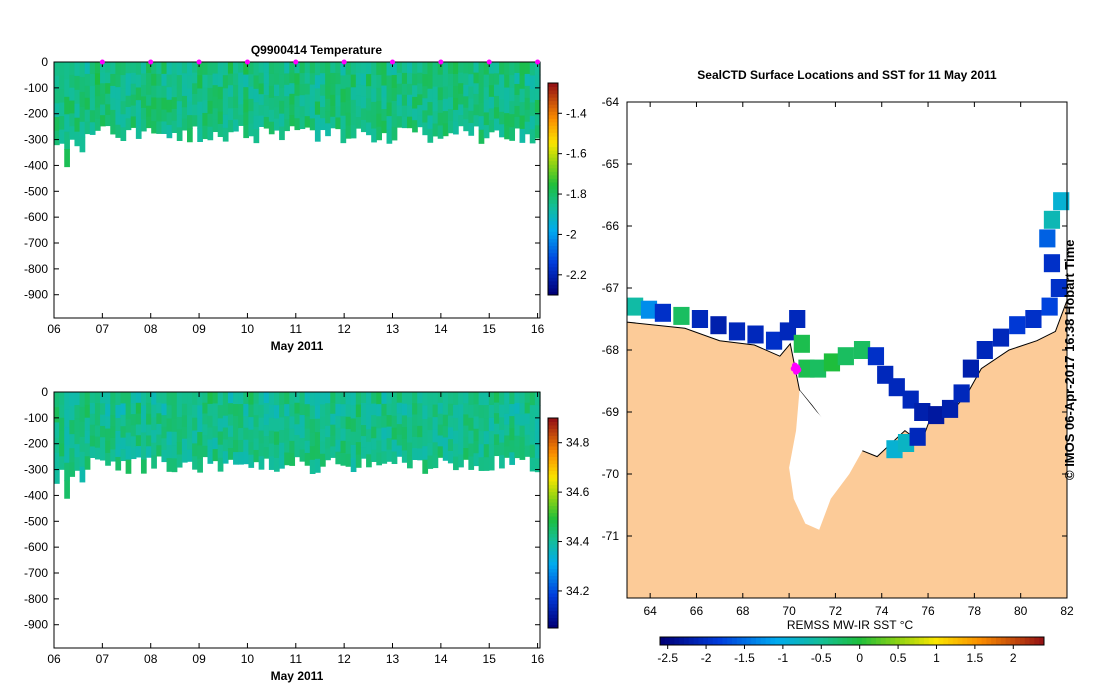 The height and width of the screenshot is (700, 1099). Describe the element at coordinates (36, 495) in the screenshot. I see `y-tick-label: -400` at that location.